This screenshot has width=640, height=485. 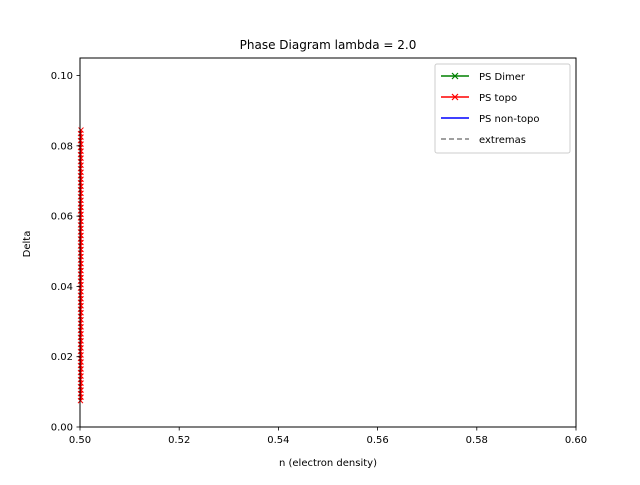 What do you see at coordinates (62, 428) in the screenshot?
I see `y-tick-label: 0.00` at bounding box center [62, 428].